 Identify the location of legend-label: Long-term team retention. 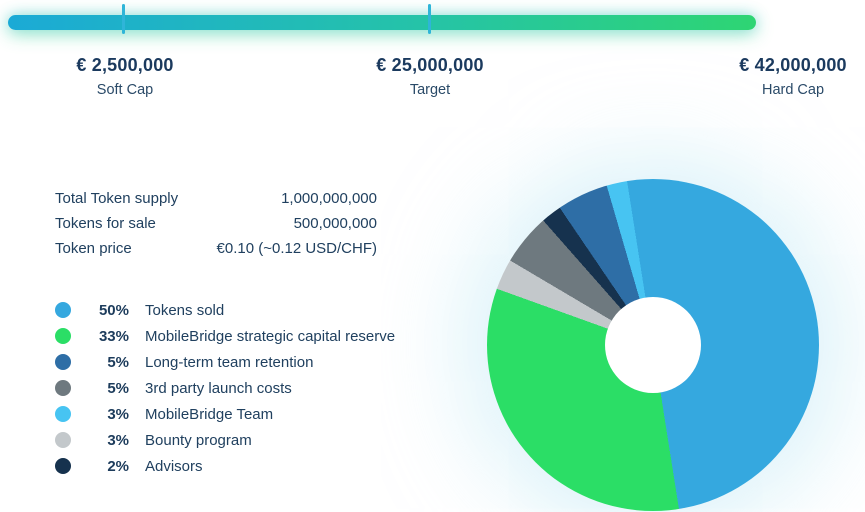
(229, 362).